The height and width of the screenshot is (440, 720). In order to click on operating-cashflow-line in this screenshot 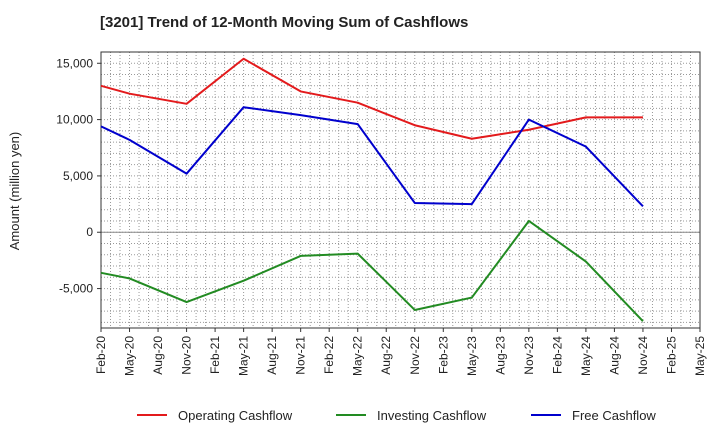, I will do `click(371, 98)`.